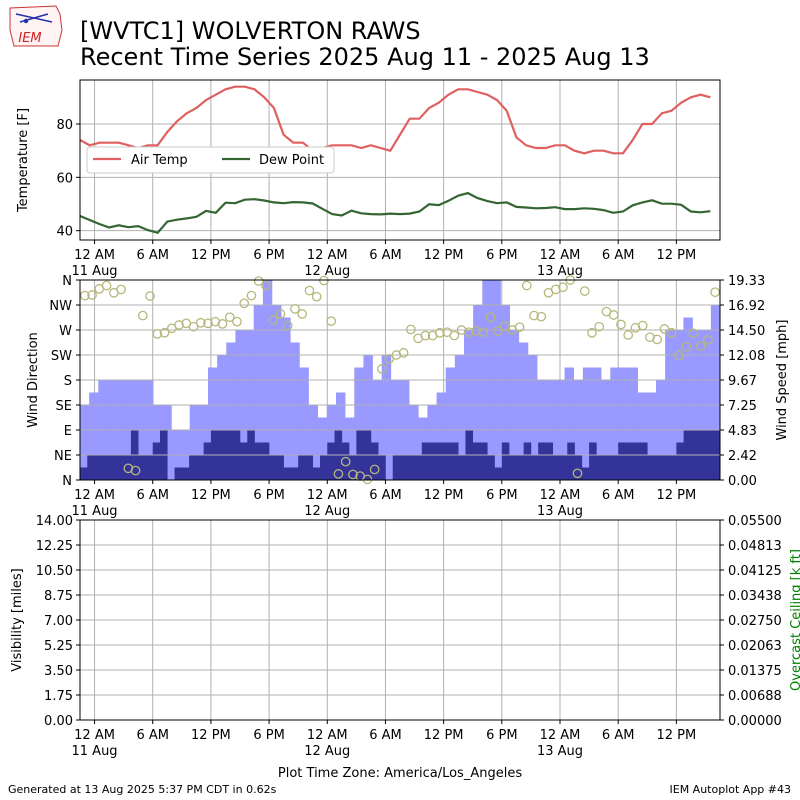 This screenshot has height=800, width=800. Describe the element at coordinates (60, 306) in the screenshot. I see `direction-tick-label: NW` at that location.